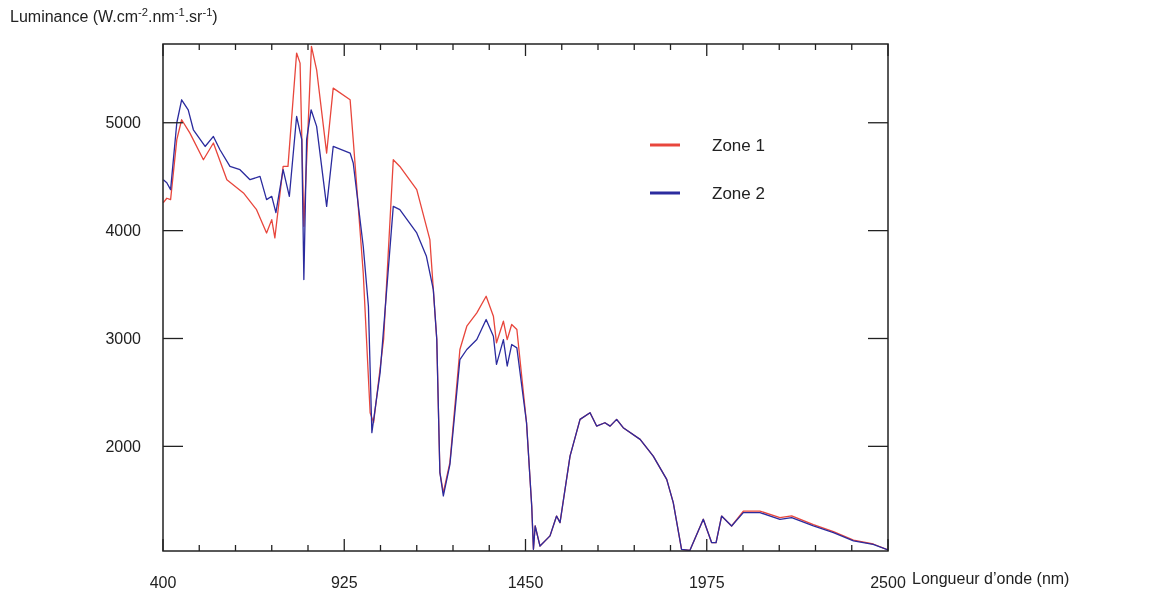 This screenshot has height=601, width=1149. Describe the element at coordinates (991, 578) in the screenshot. I see `x-axis-title: Longueur d’onde (nm)` at that location.